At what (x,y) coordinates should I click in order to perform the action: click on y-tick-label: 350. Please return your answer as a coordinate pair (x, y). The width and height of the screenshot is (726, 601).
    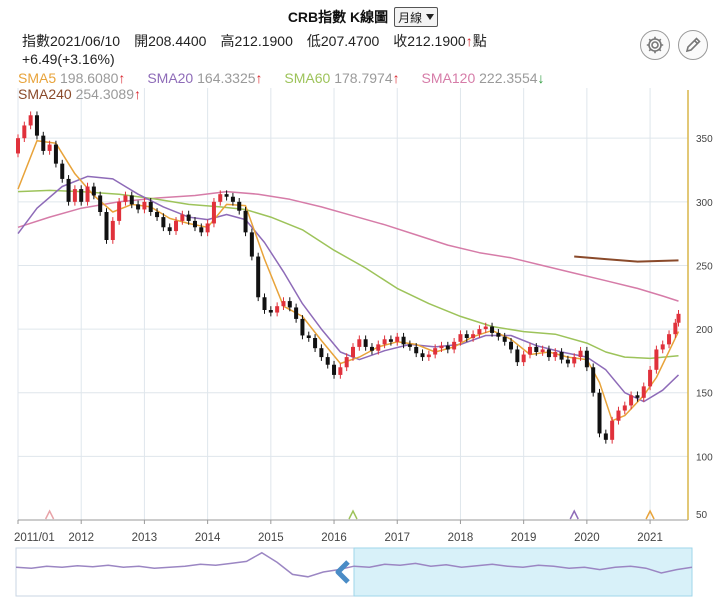
    Looking at the image, I should click on (704, 139).